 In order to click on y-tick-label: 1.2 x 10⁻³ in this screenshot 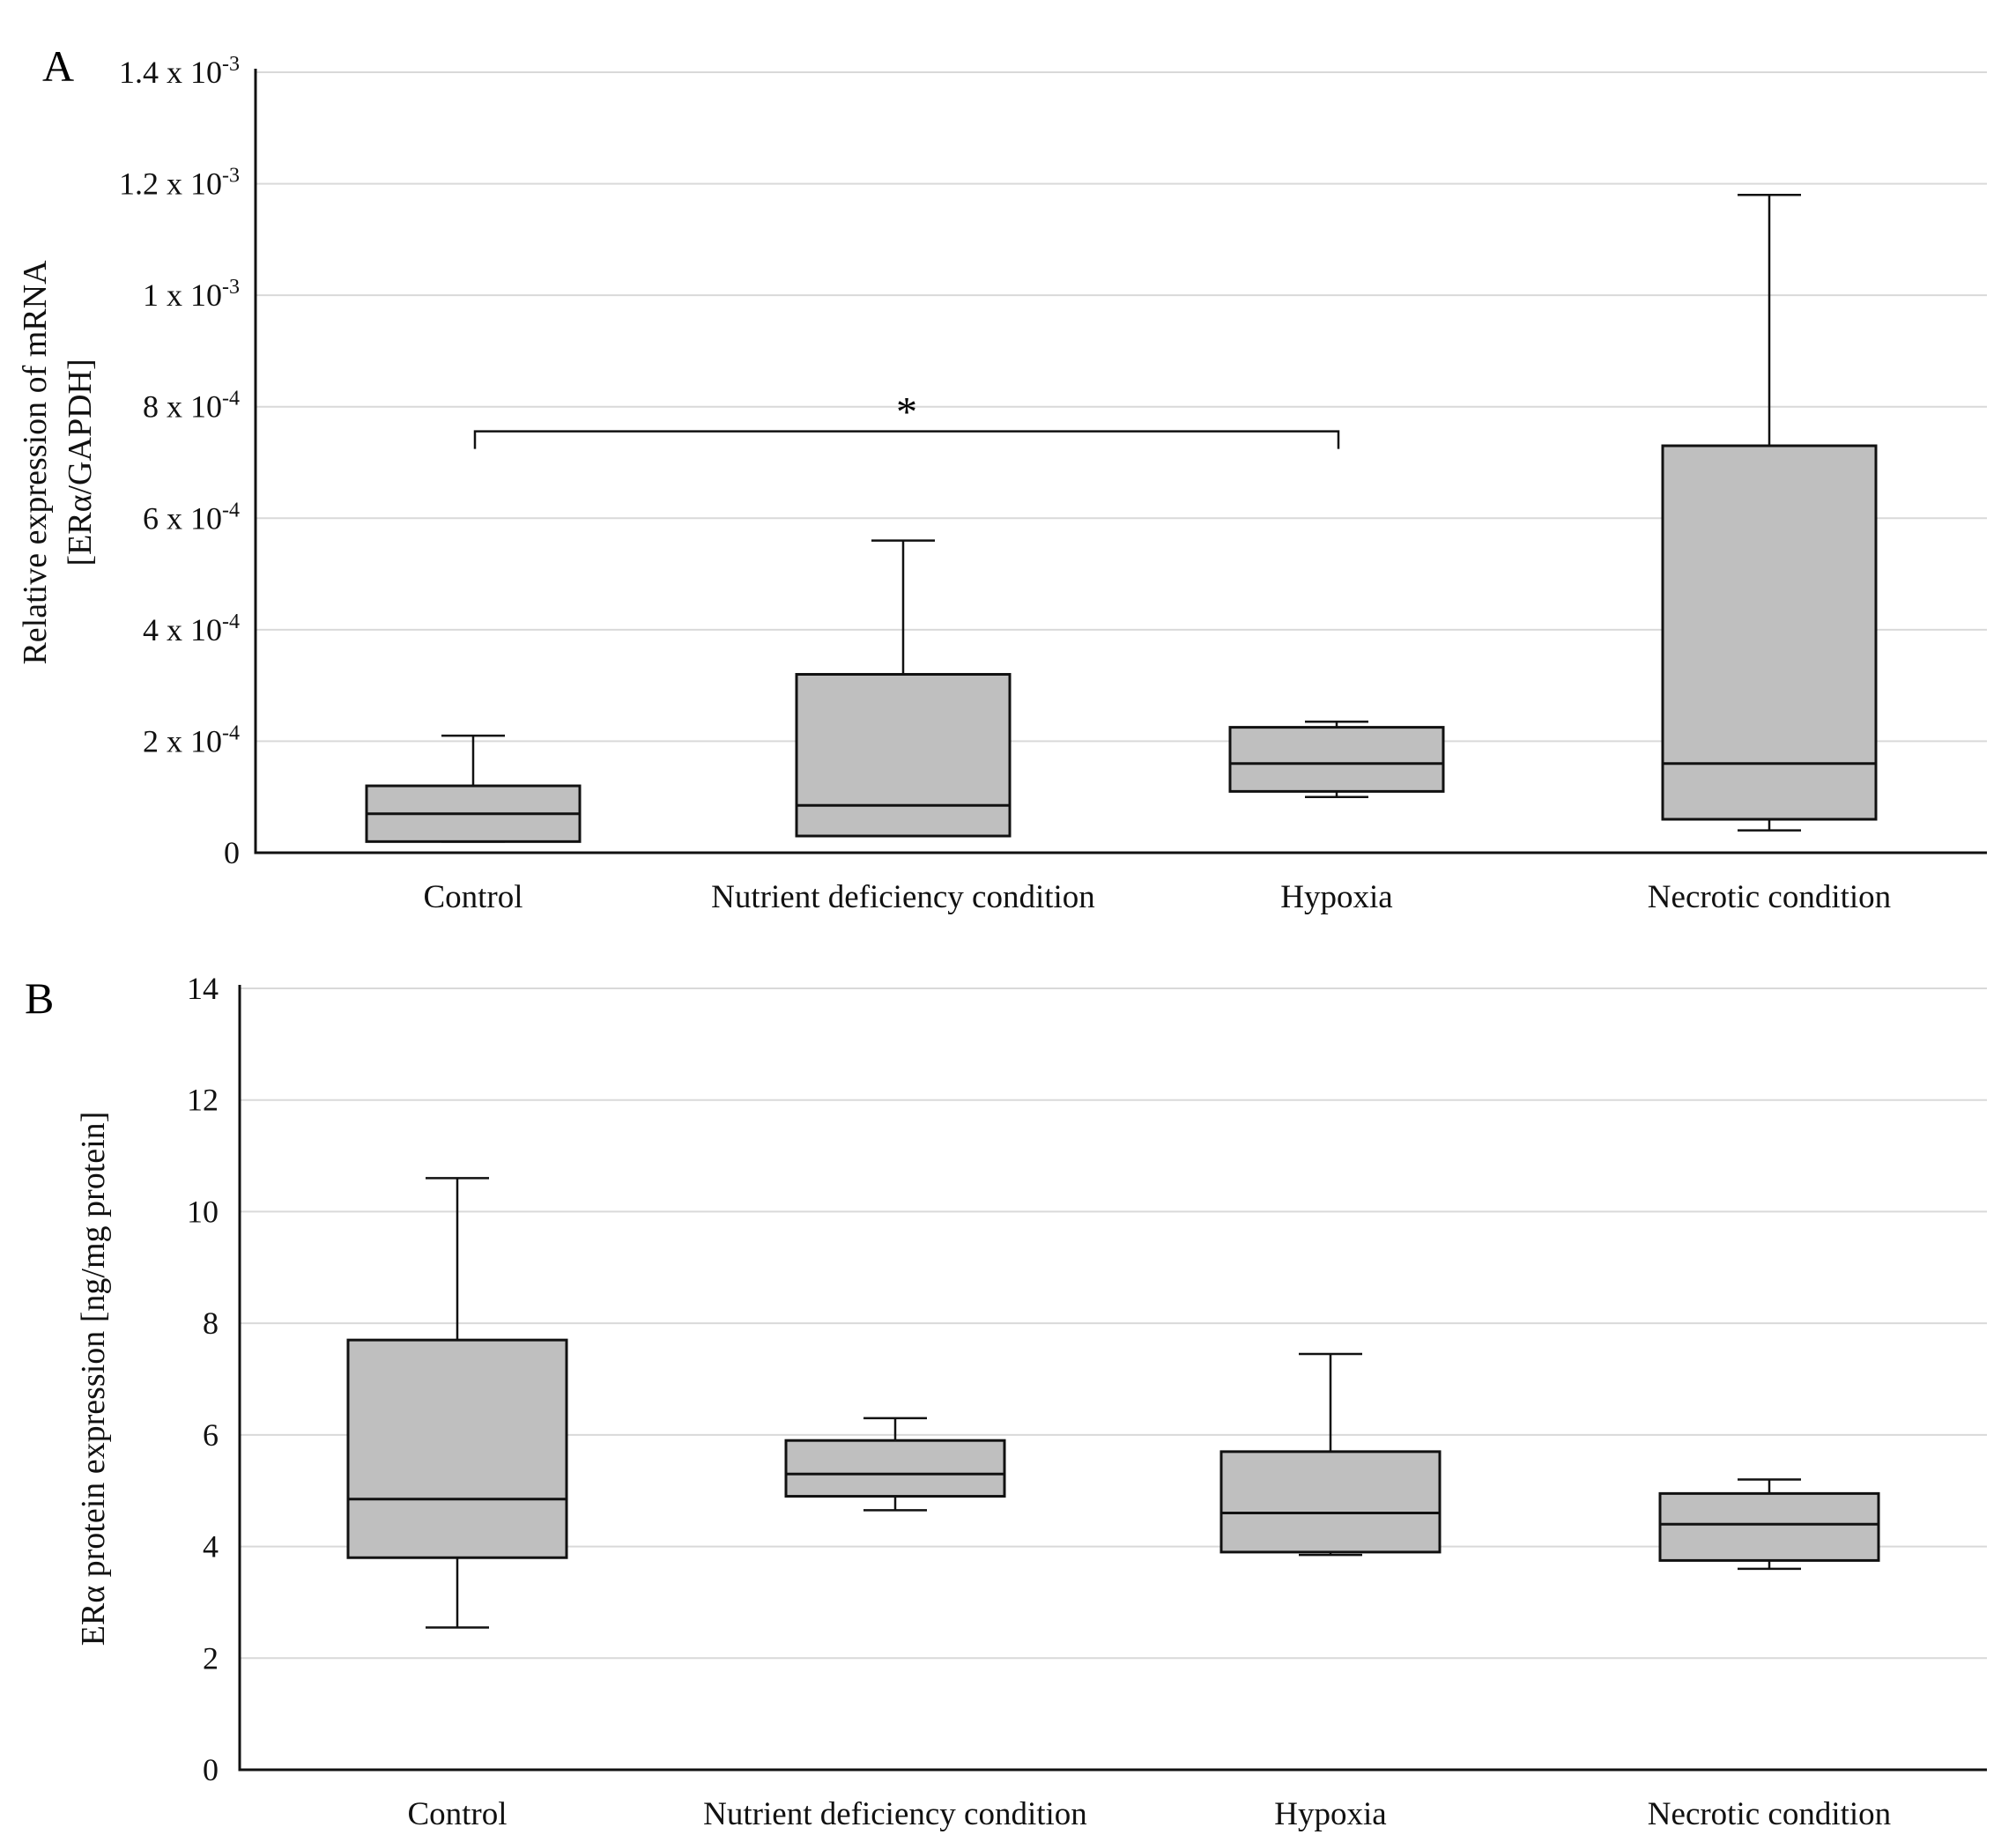, I will do `click(179, 183)`.